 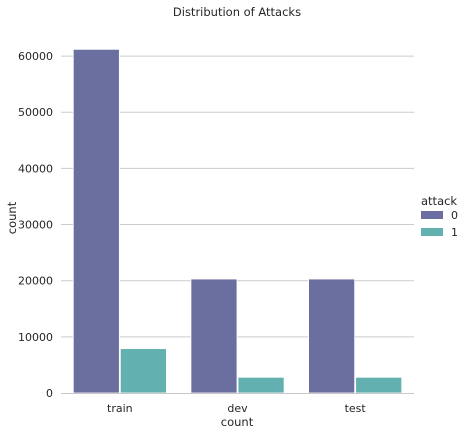 What do you see at coordinates (12, 217) in the screenshot?
I see `y-axis-label: count` at bounding box center [12, 217].